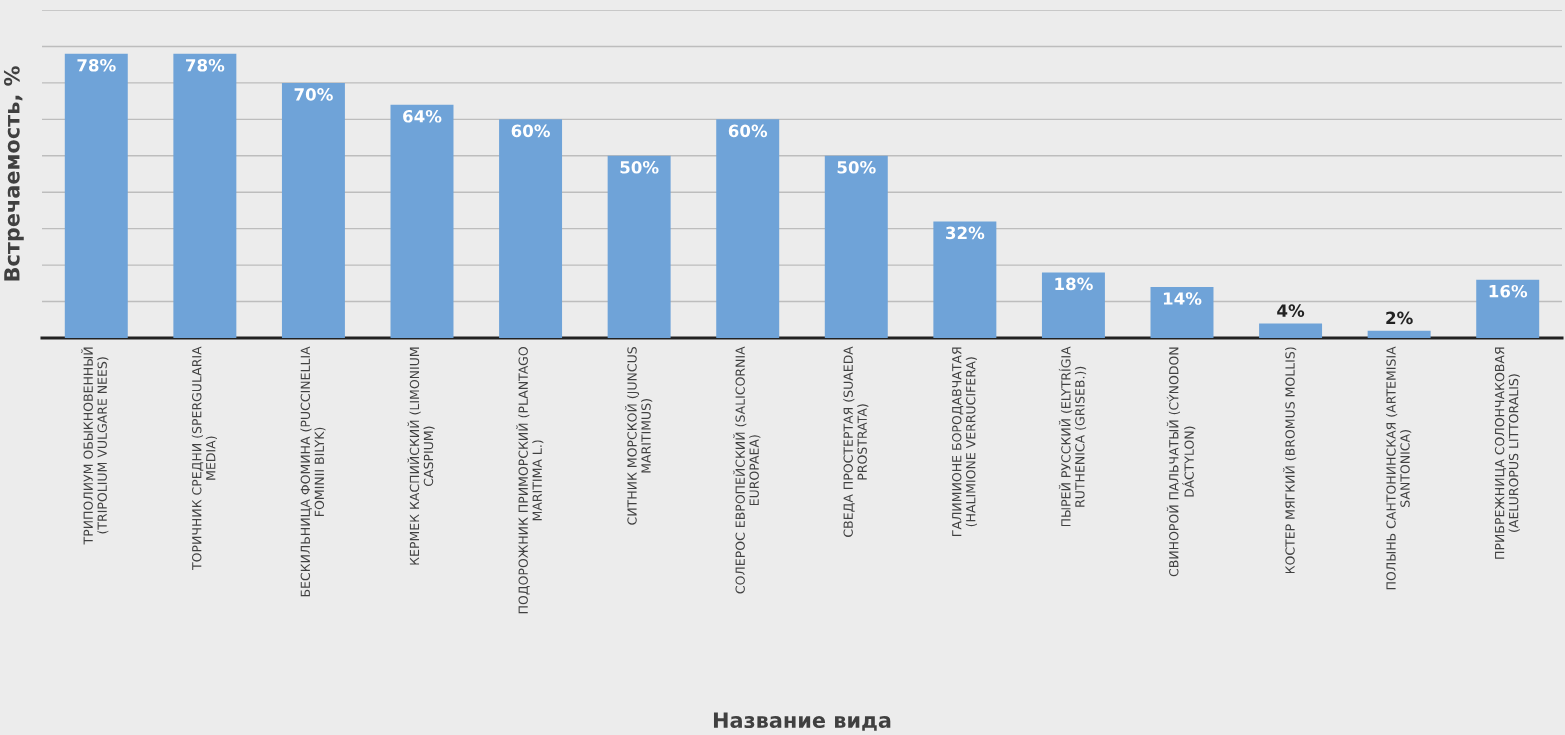 This screenshot has height=735, width=1565. Describe the element at coordinates (204, 458) in the screenshot. I see `x-tick-label: ТОРИЧНИК СРЕДНИ (SPERGULARIA MEDIA)` at that location.